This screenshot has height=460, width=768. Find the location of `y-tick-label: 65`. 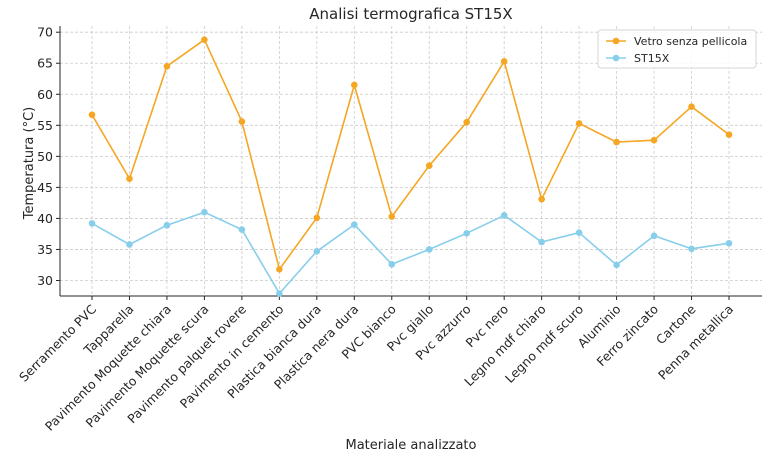

y-tick-label: 65 is located at coordinates (45, 63).